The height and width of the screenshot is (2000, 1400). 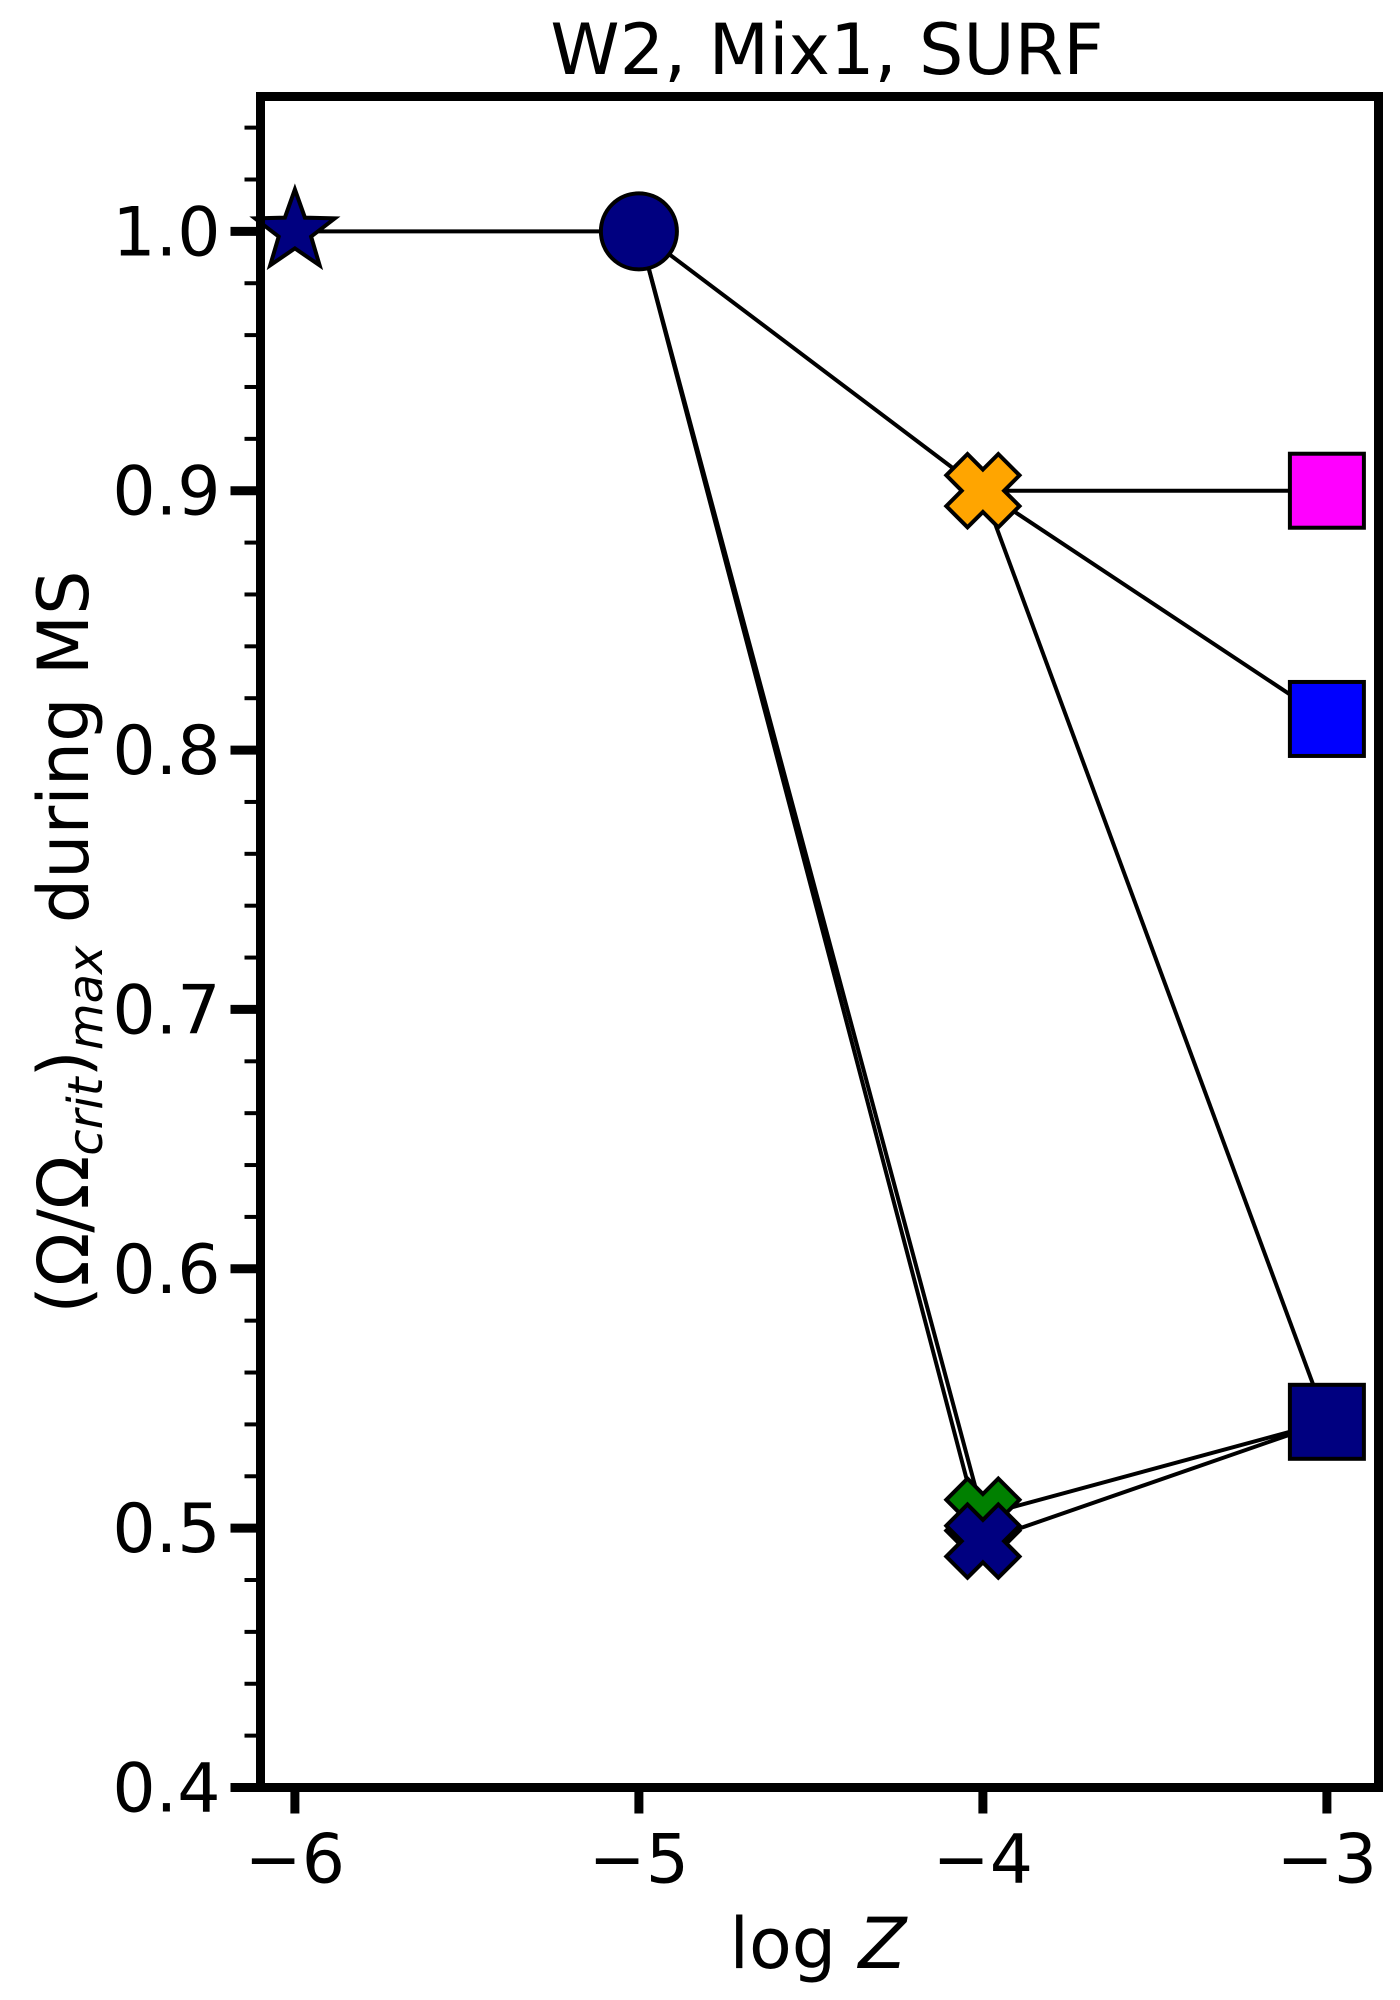 What do you see at coordinates (295, 1860) in the screenshot?
I see `x-tick-label: −6` at bounding box center [295, 1860].